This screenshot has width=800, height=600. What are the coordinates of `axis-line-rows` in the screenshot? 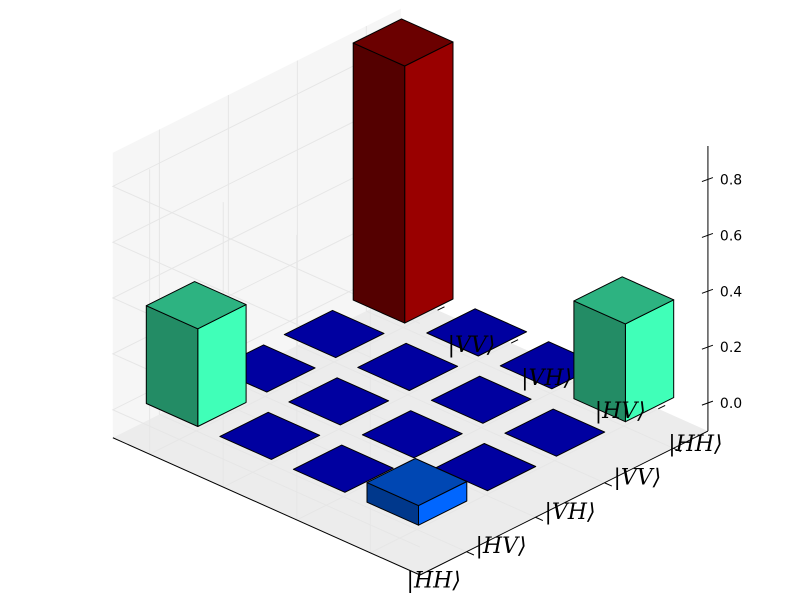 It's located at (266, 506).